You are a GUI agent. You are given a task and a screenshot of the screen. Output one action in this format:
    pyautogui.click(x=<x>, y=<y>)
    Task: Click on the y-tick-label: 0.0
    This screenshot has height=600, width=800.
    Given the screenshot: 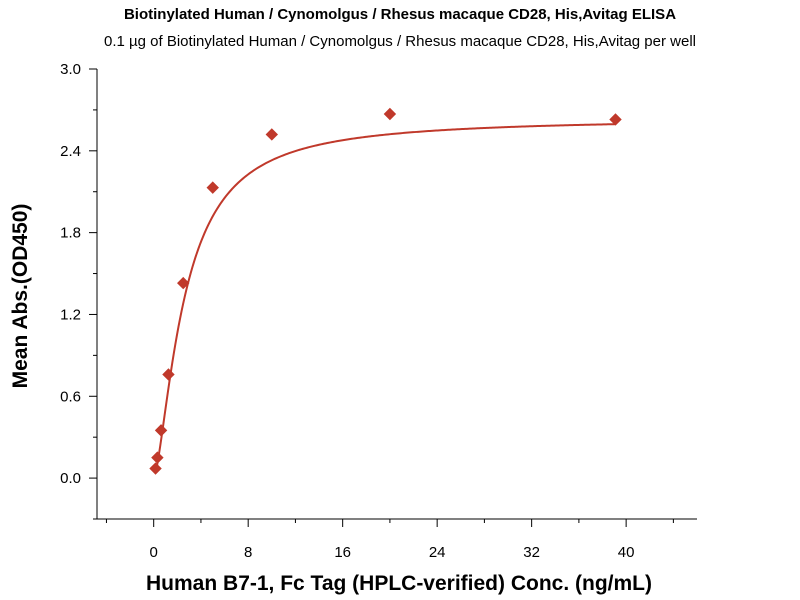 What is the action you would take?
    pyautogui.click(x=70, y=478)
    